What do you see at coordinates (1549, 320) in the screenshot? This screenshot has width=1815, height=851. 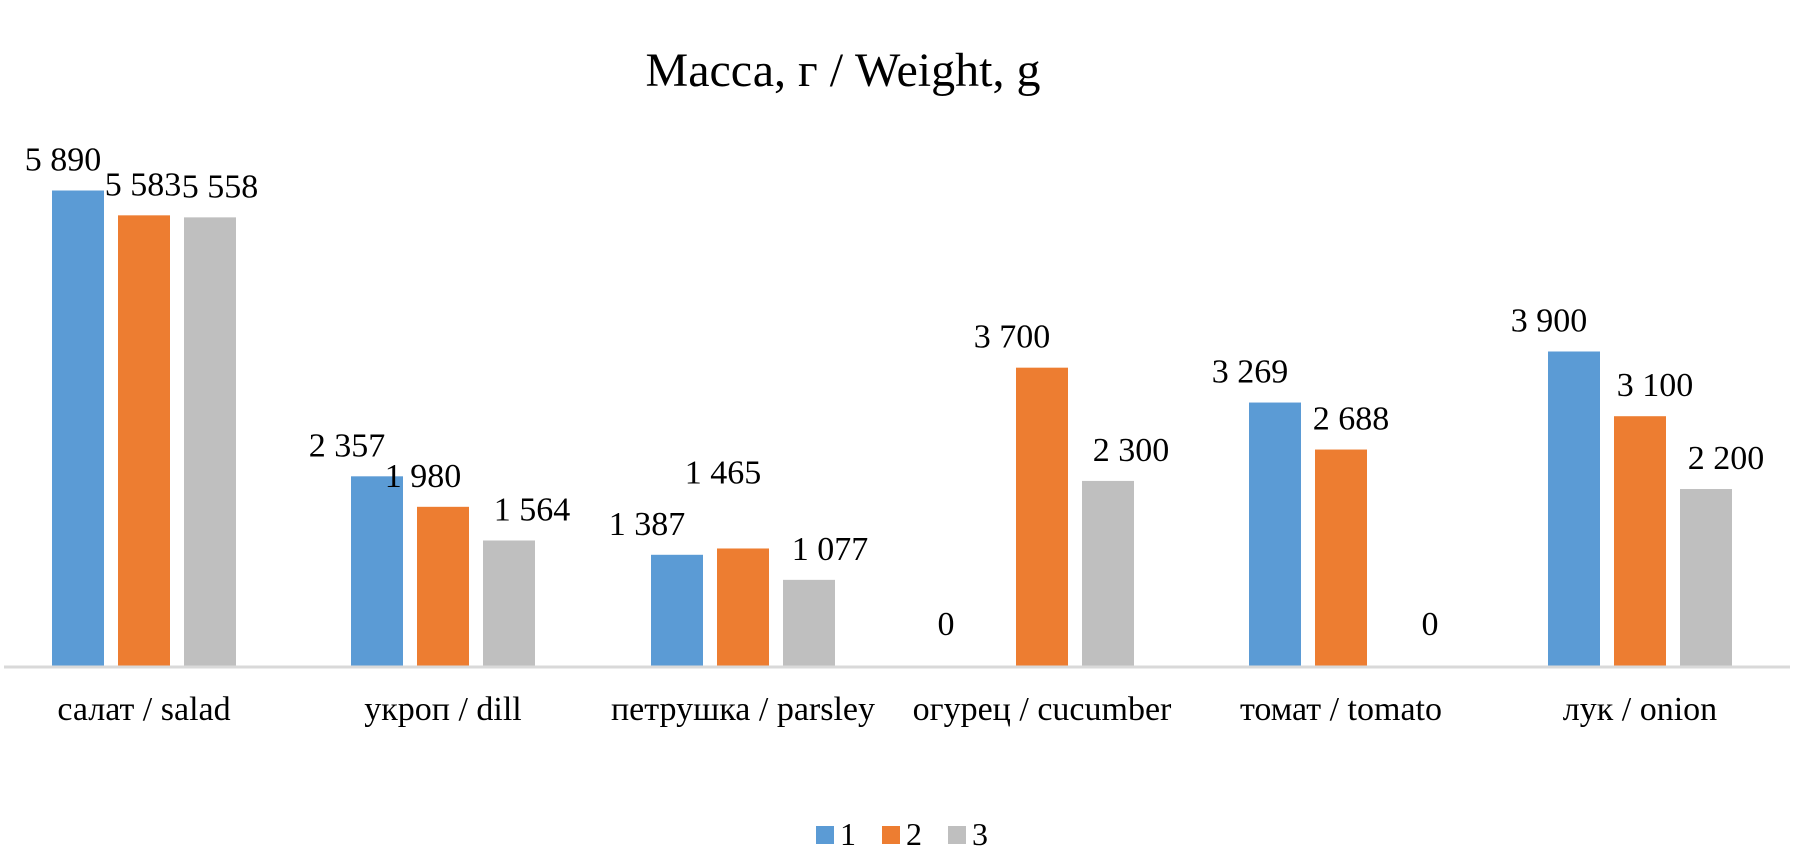 I see `data-label: 3 900` at bounding box center [1549, 320].